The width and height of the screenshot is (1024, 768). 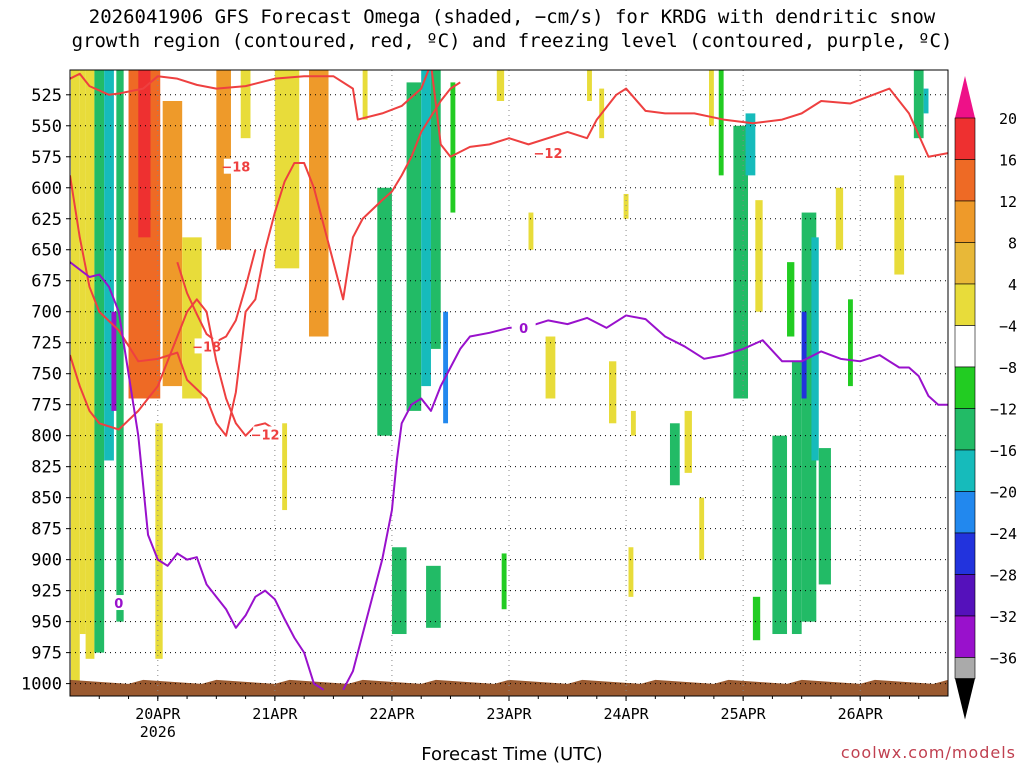 I want to click on credit-link: coolwx.com/models, so click(x=928, y=752).